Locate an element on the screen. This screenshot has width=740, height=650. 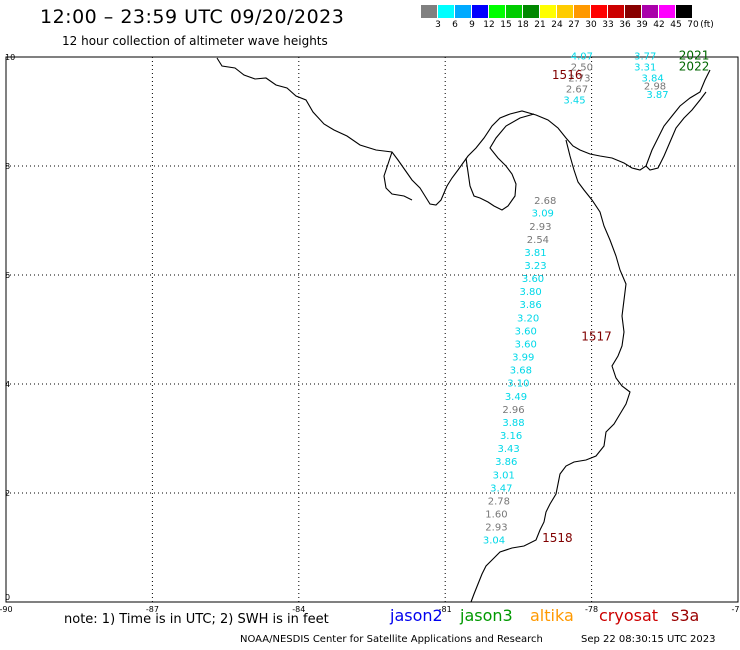
satellite-jason3: jason3 is located at coordinates (486, 615).